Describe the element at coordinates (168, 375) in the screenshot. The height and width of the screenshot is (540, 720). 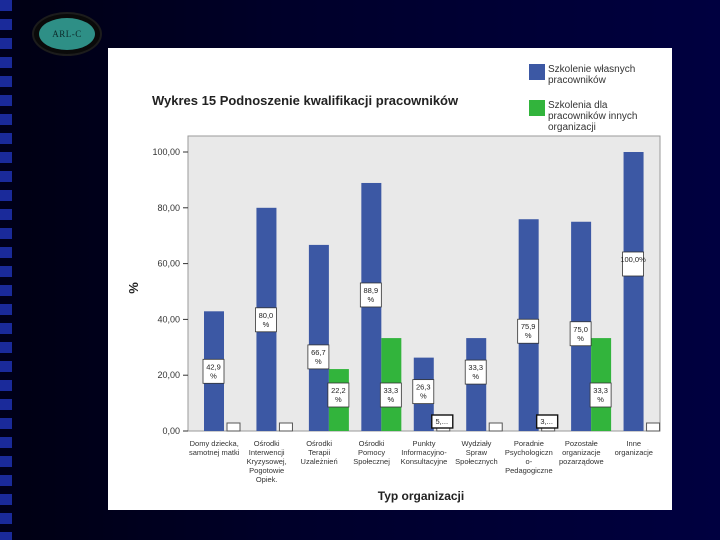
I see `y-tick-label: 20,00` at that location.